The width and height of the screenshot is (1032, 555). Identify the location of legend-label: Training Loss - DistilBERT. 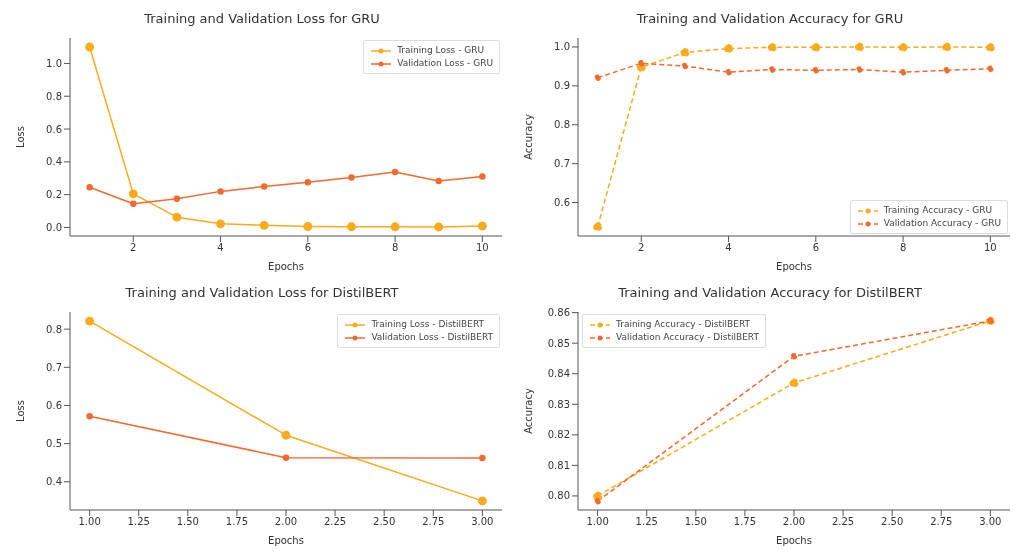
(428, 324).